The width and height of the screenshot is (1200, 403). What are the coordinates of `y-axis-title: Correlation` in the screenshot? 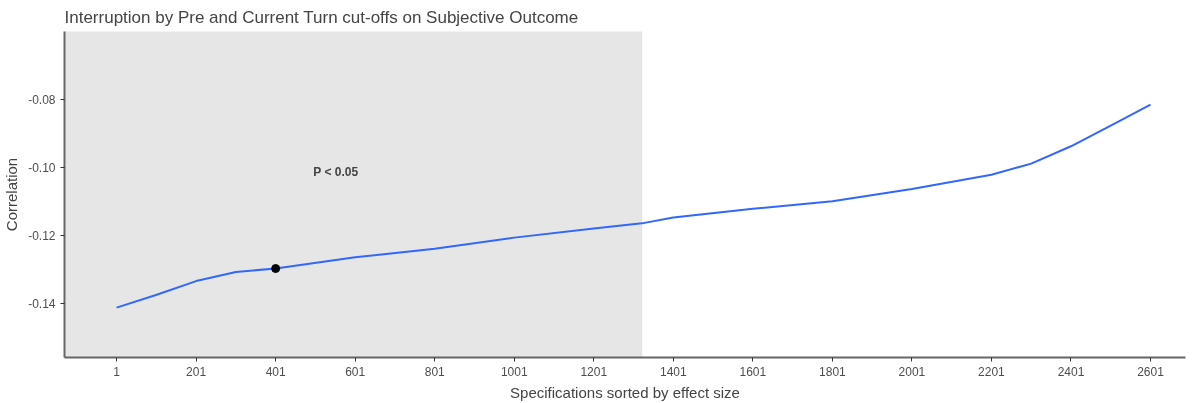 It's located at (12, 194).